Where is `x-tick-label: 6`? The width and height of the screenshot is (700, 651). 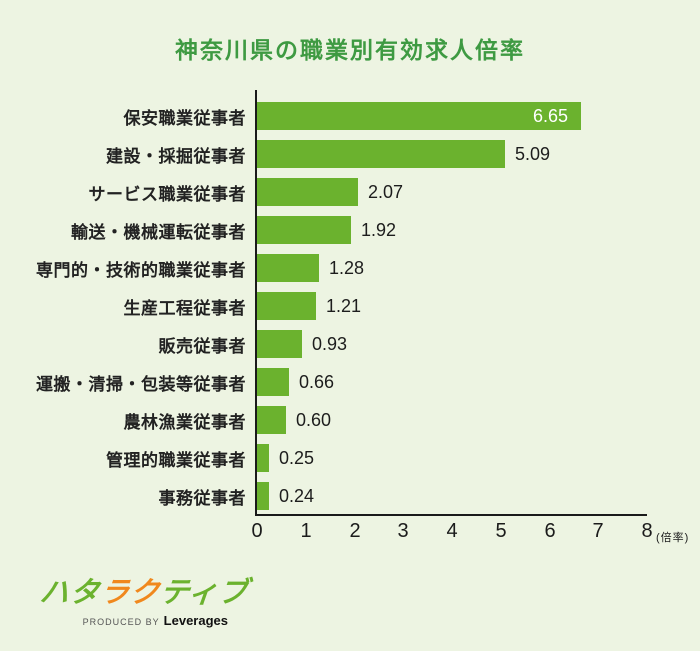
x-tick-label: 6 is located at coordinates (550, 531).